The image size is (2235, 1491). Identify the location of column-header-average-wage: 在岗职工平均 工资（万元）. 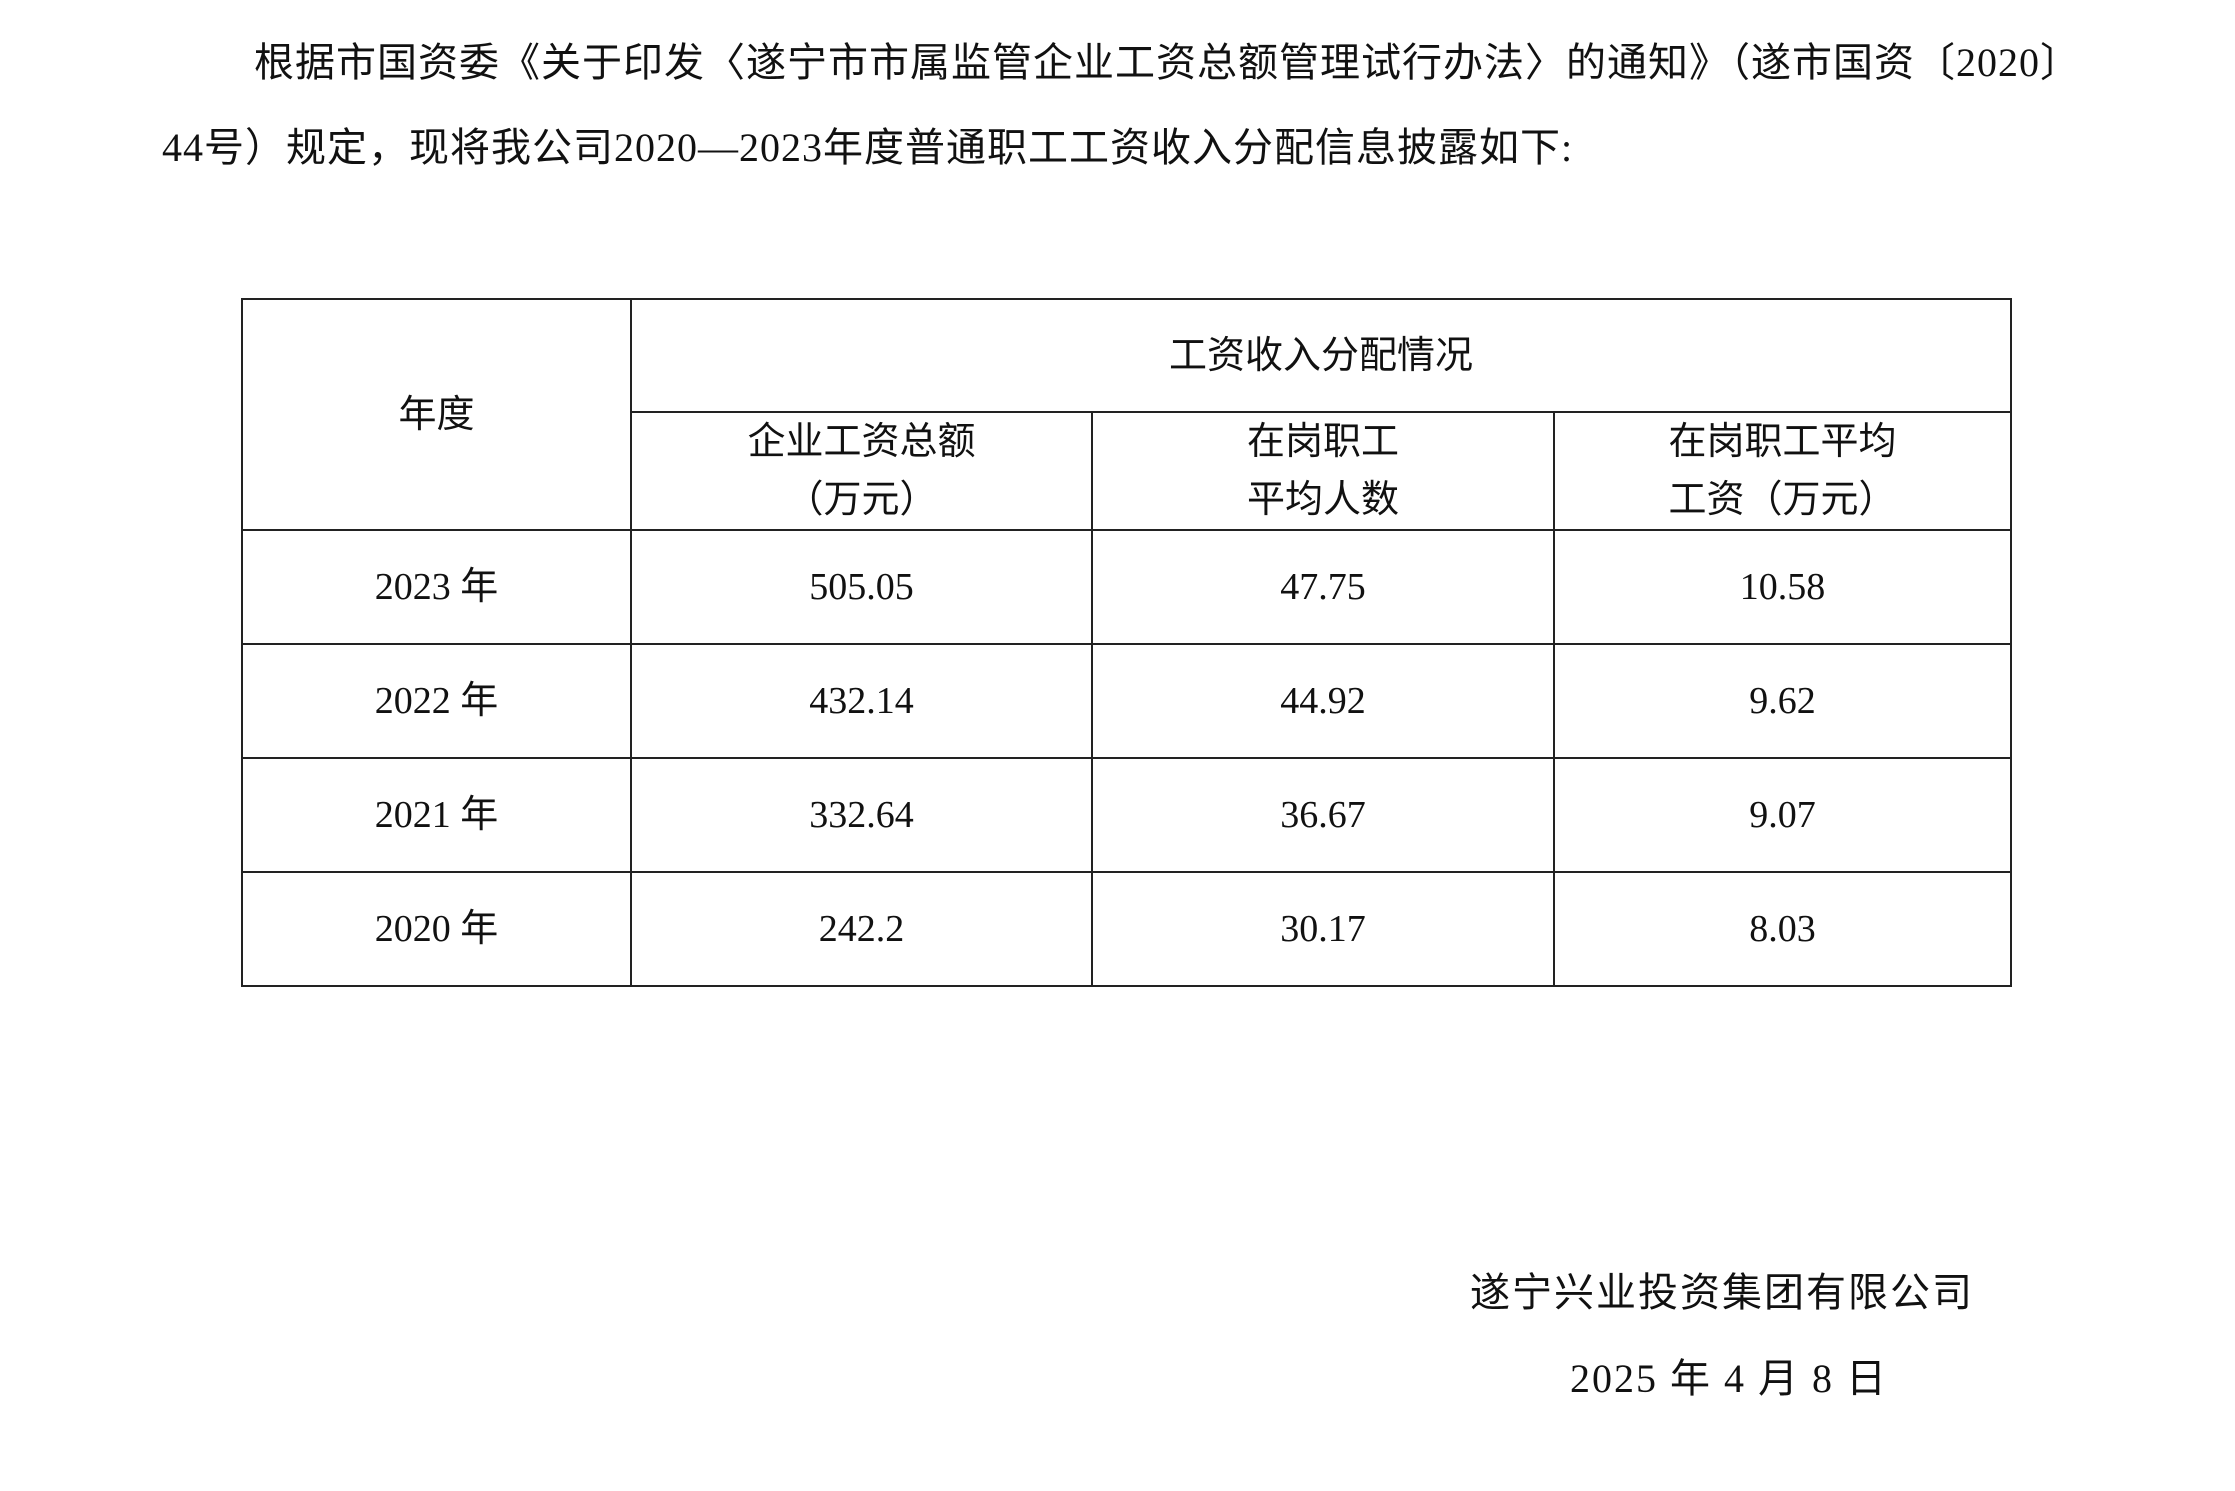
(1782, 471).